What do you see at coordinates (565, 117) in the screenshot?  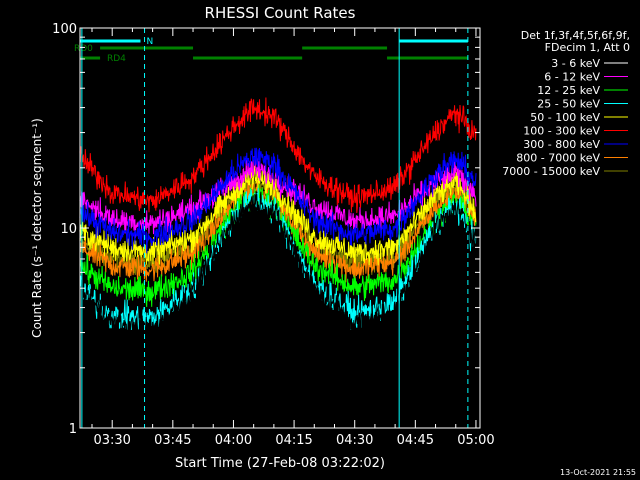 I see `legend-label: 50 - 100 keV` at bounding box center [565, 117].